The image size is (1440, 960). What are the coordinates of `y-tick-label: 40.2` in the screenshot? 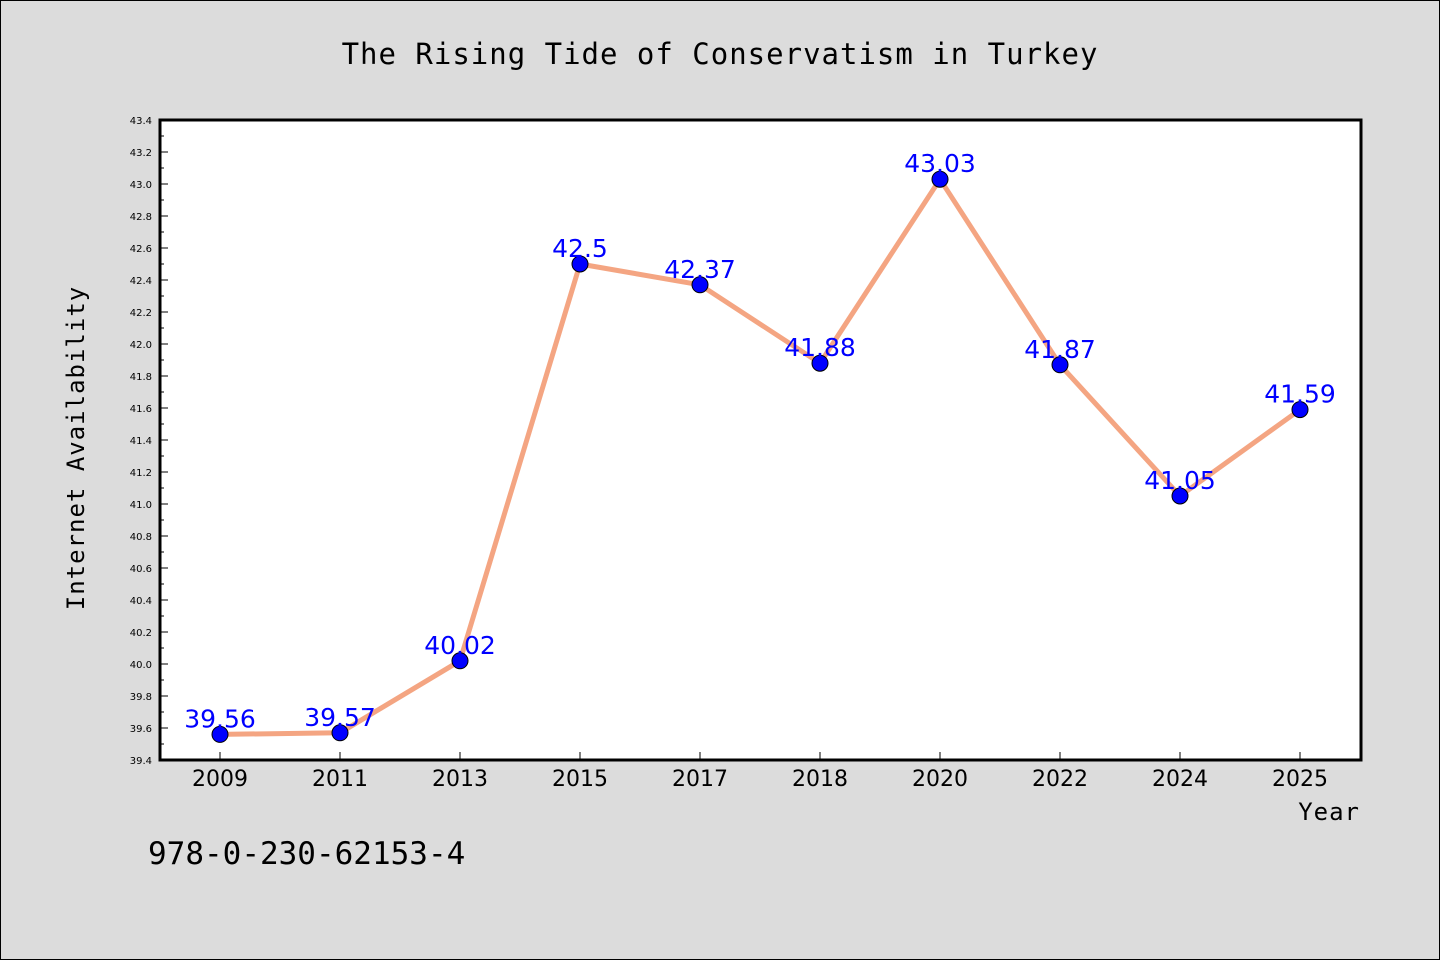 It's located at (141, 633).